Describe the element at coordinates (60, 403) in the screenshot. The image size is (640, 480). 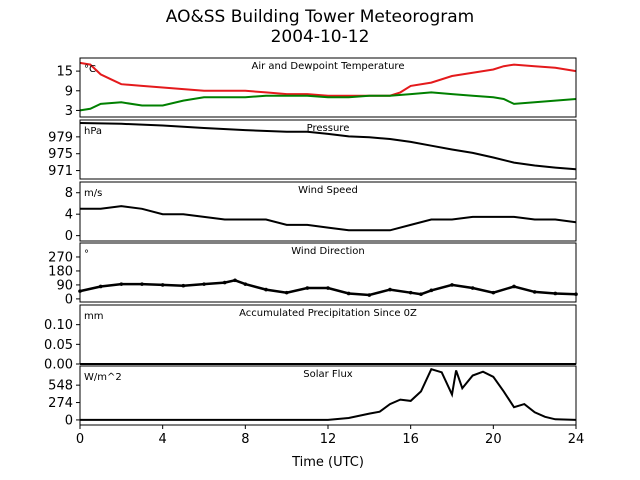
I see `y-tick-label: 274` at that location.